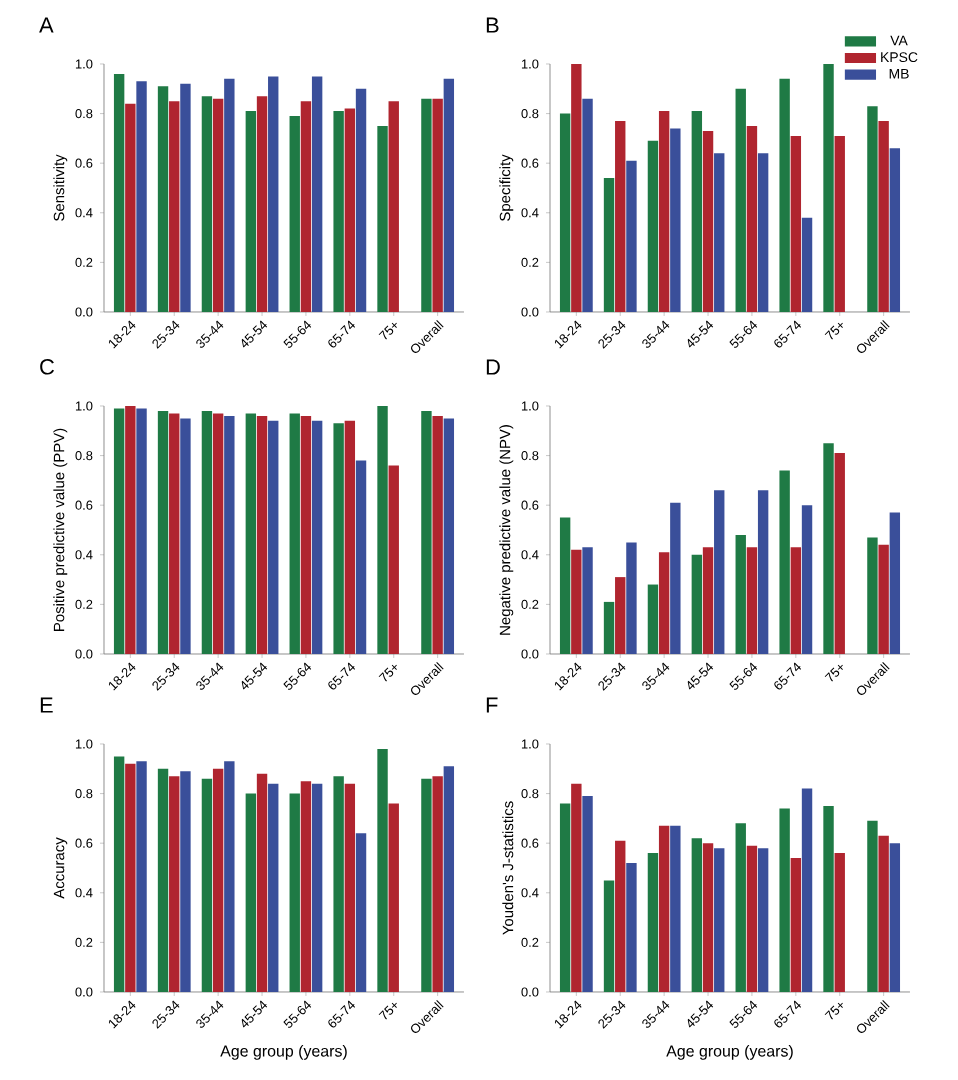 Image resolution: width=958 pixels, height=1080 pixels. I want to click on chart-title: F, so click(492, 705).